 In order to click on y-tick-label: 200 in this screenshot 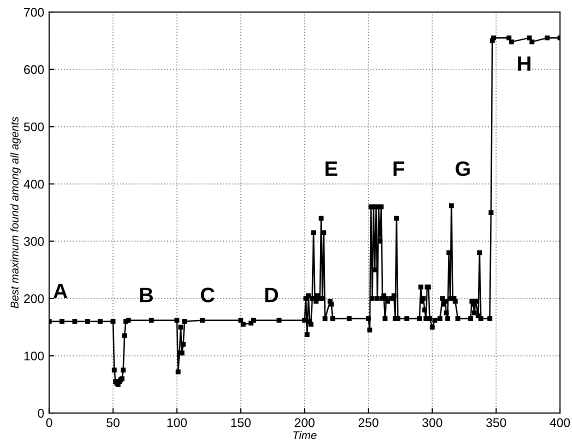, I will do `click(34, 299)`.